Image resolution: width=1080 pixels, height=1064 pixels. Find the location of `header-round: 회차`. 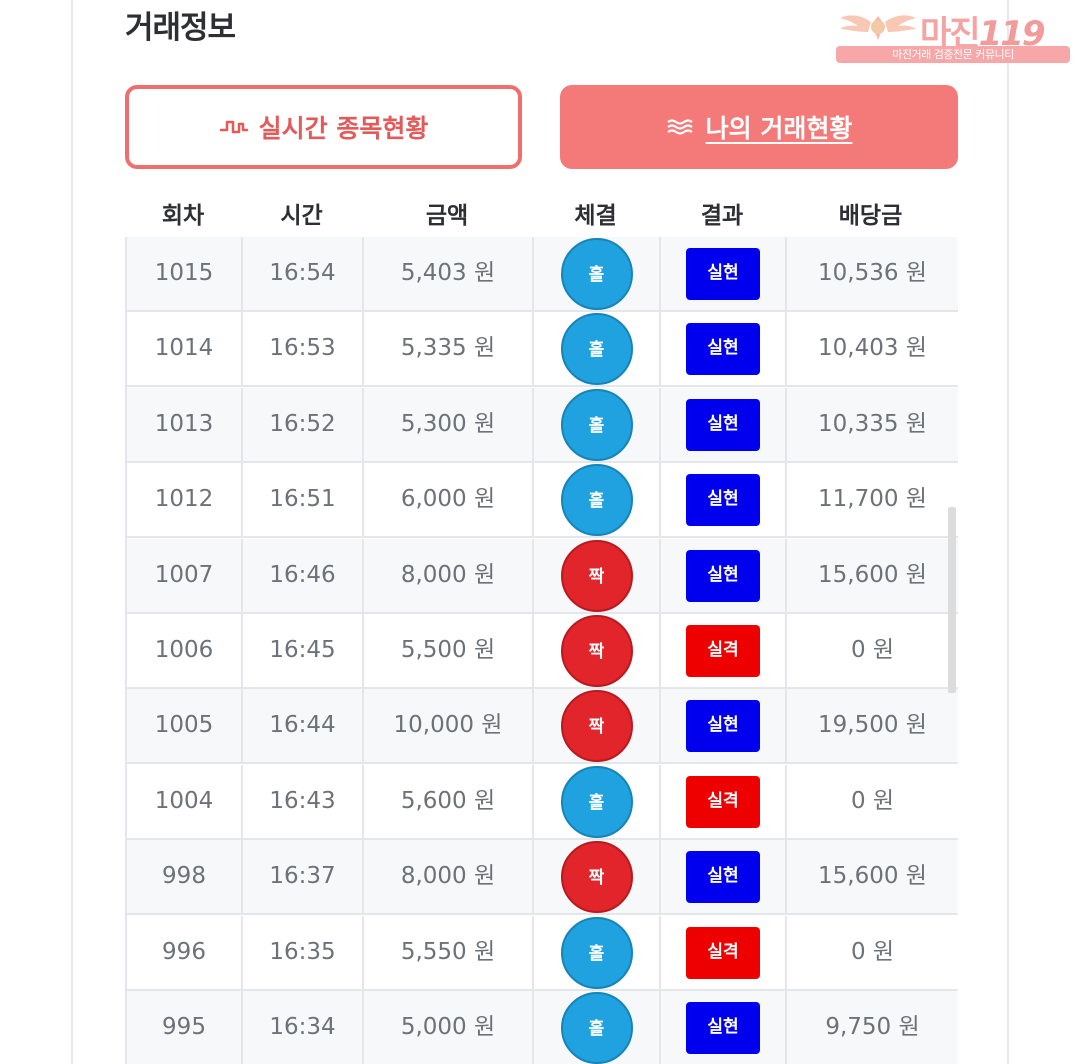

header-round: 회차 is located at coordinates (183, 216).